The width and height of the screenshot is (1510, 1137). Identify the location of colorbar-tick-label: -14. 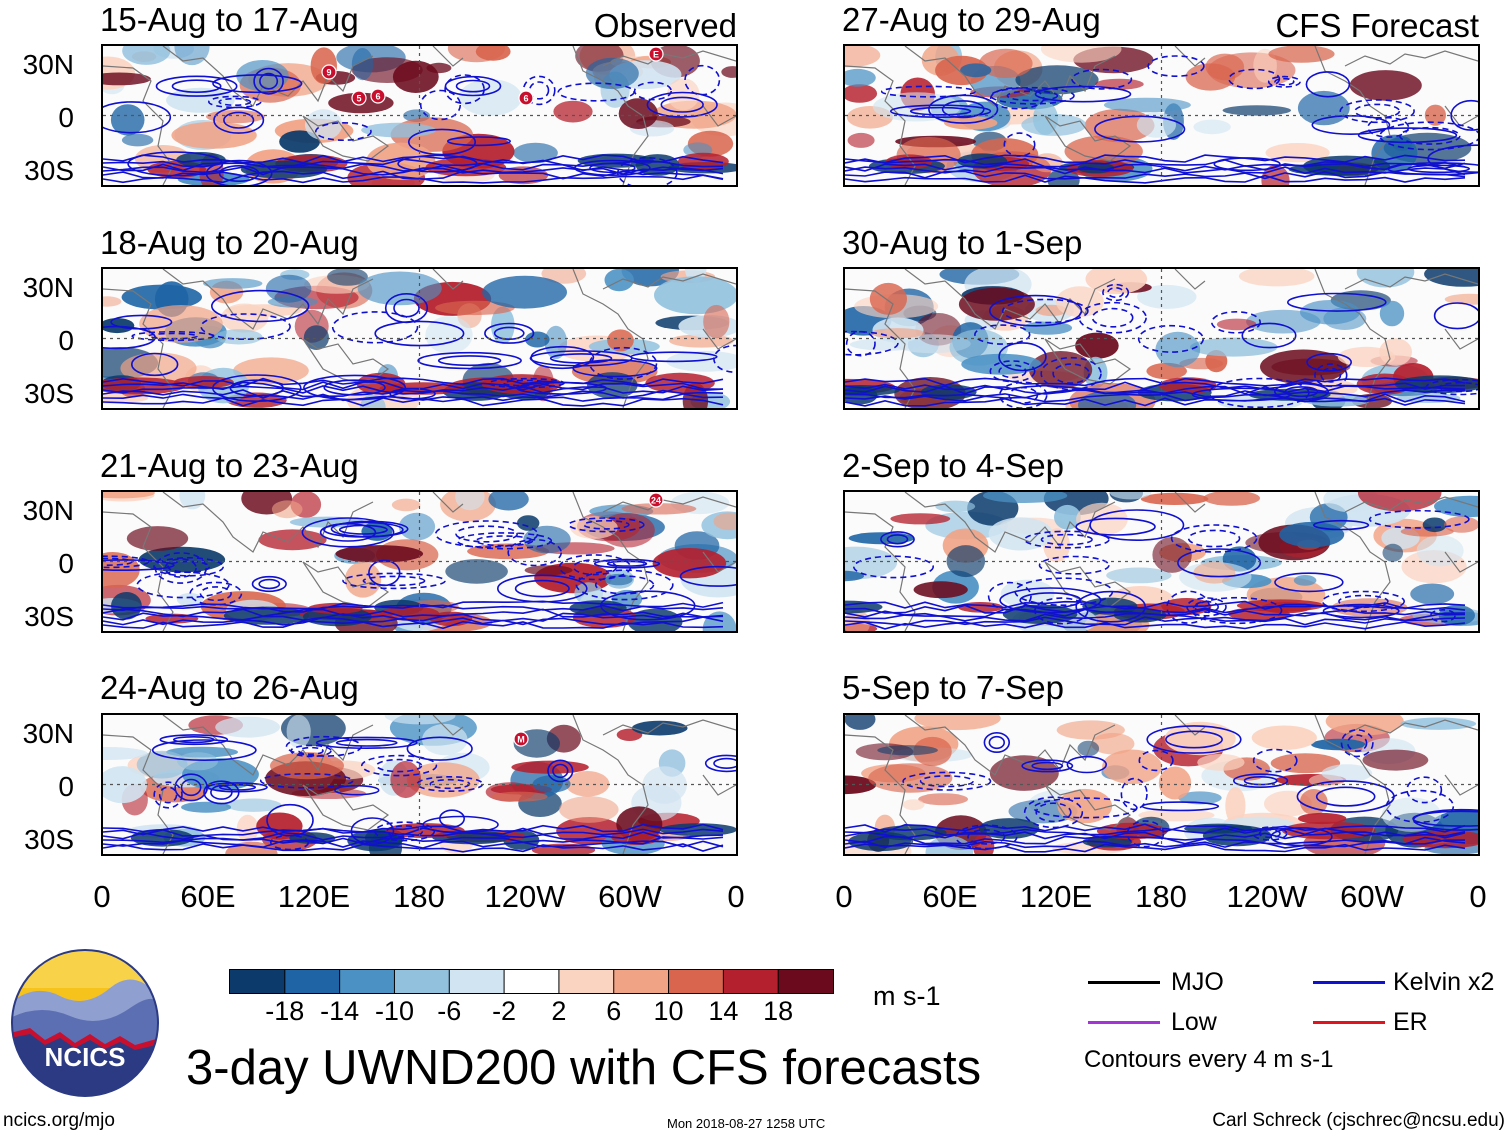
(340, 1011).